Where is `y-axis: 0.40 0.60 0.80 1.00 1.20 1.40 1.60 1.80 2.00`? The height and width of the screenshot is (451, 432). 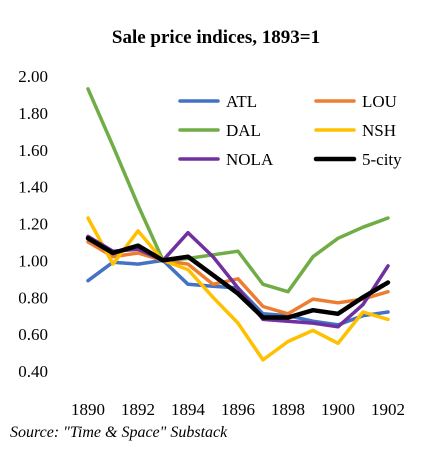 y-axis: 0.40 0.60 0.80 1.00 1.20 1.40 1.60 1.80 2.00 is located at coordinates (33, 224).